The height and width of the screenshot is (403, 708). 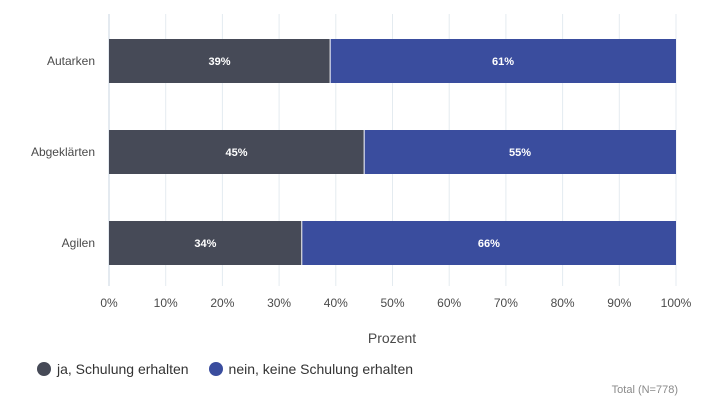 What do you see at coordinates (321, 369) in the screenshot?
I see `legend-label-no: nein, keine Schulung erhalten` at bounding box center [321, 369].